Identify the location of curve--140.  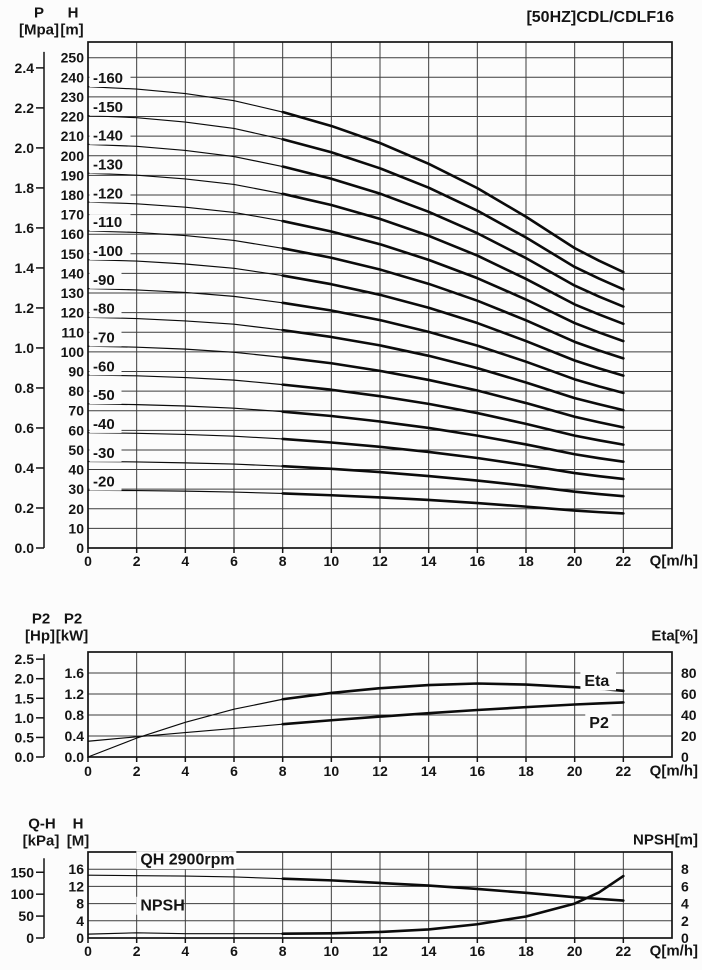
(185, 155).